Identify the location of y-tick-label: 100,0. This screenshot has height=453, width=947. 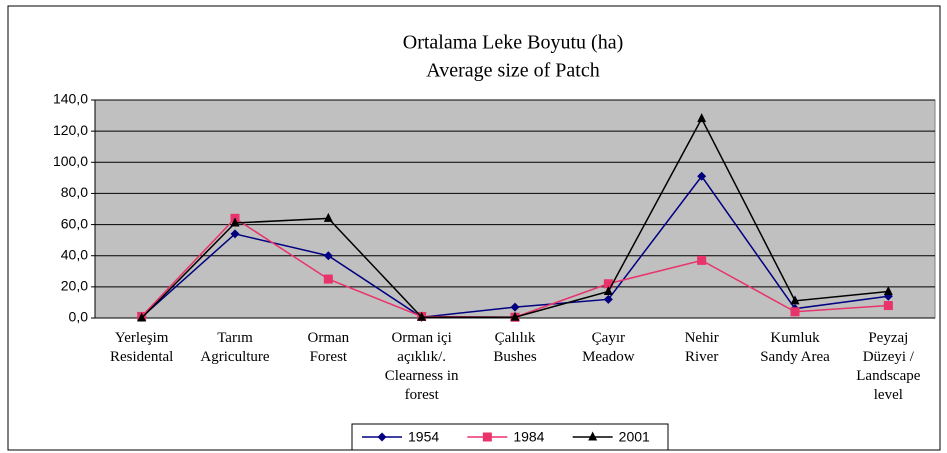
(70, 161).